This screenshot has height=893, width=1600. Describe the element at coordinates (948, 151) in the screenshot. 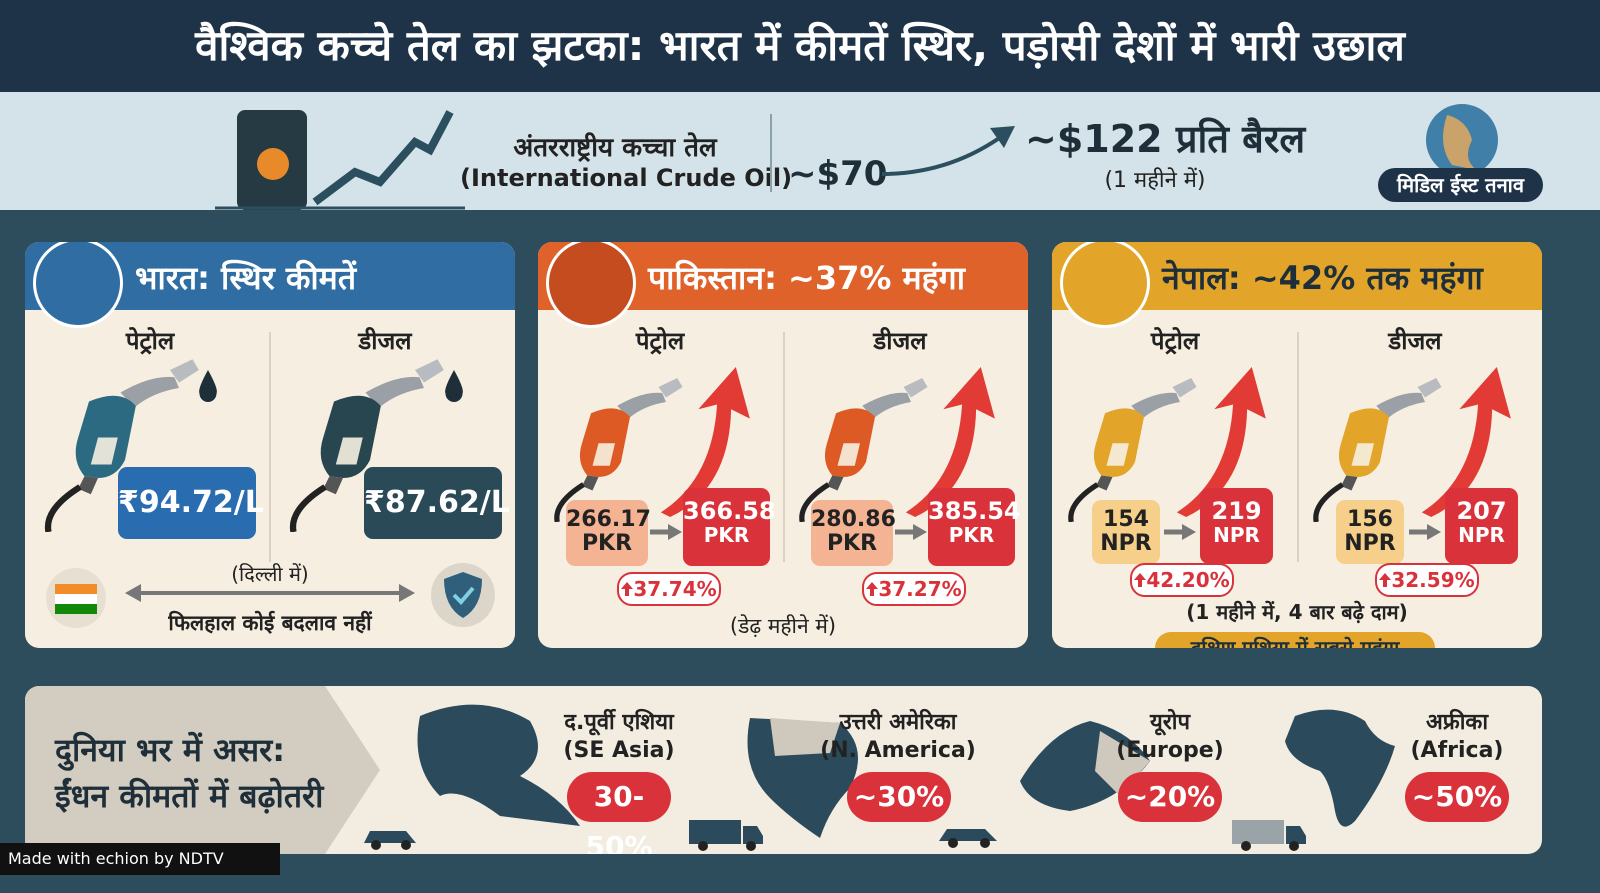

I see `crude-arrow` at that location.